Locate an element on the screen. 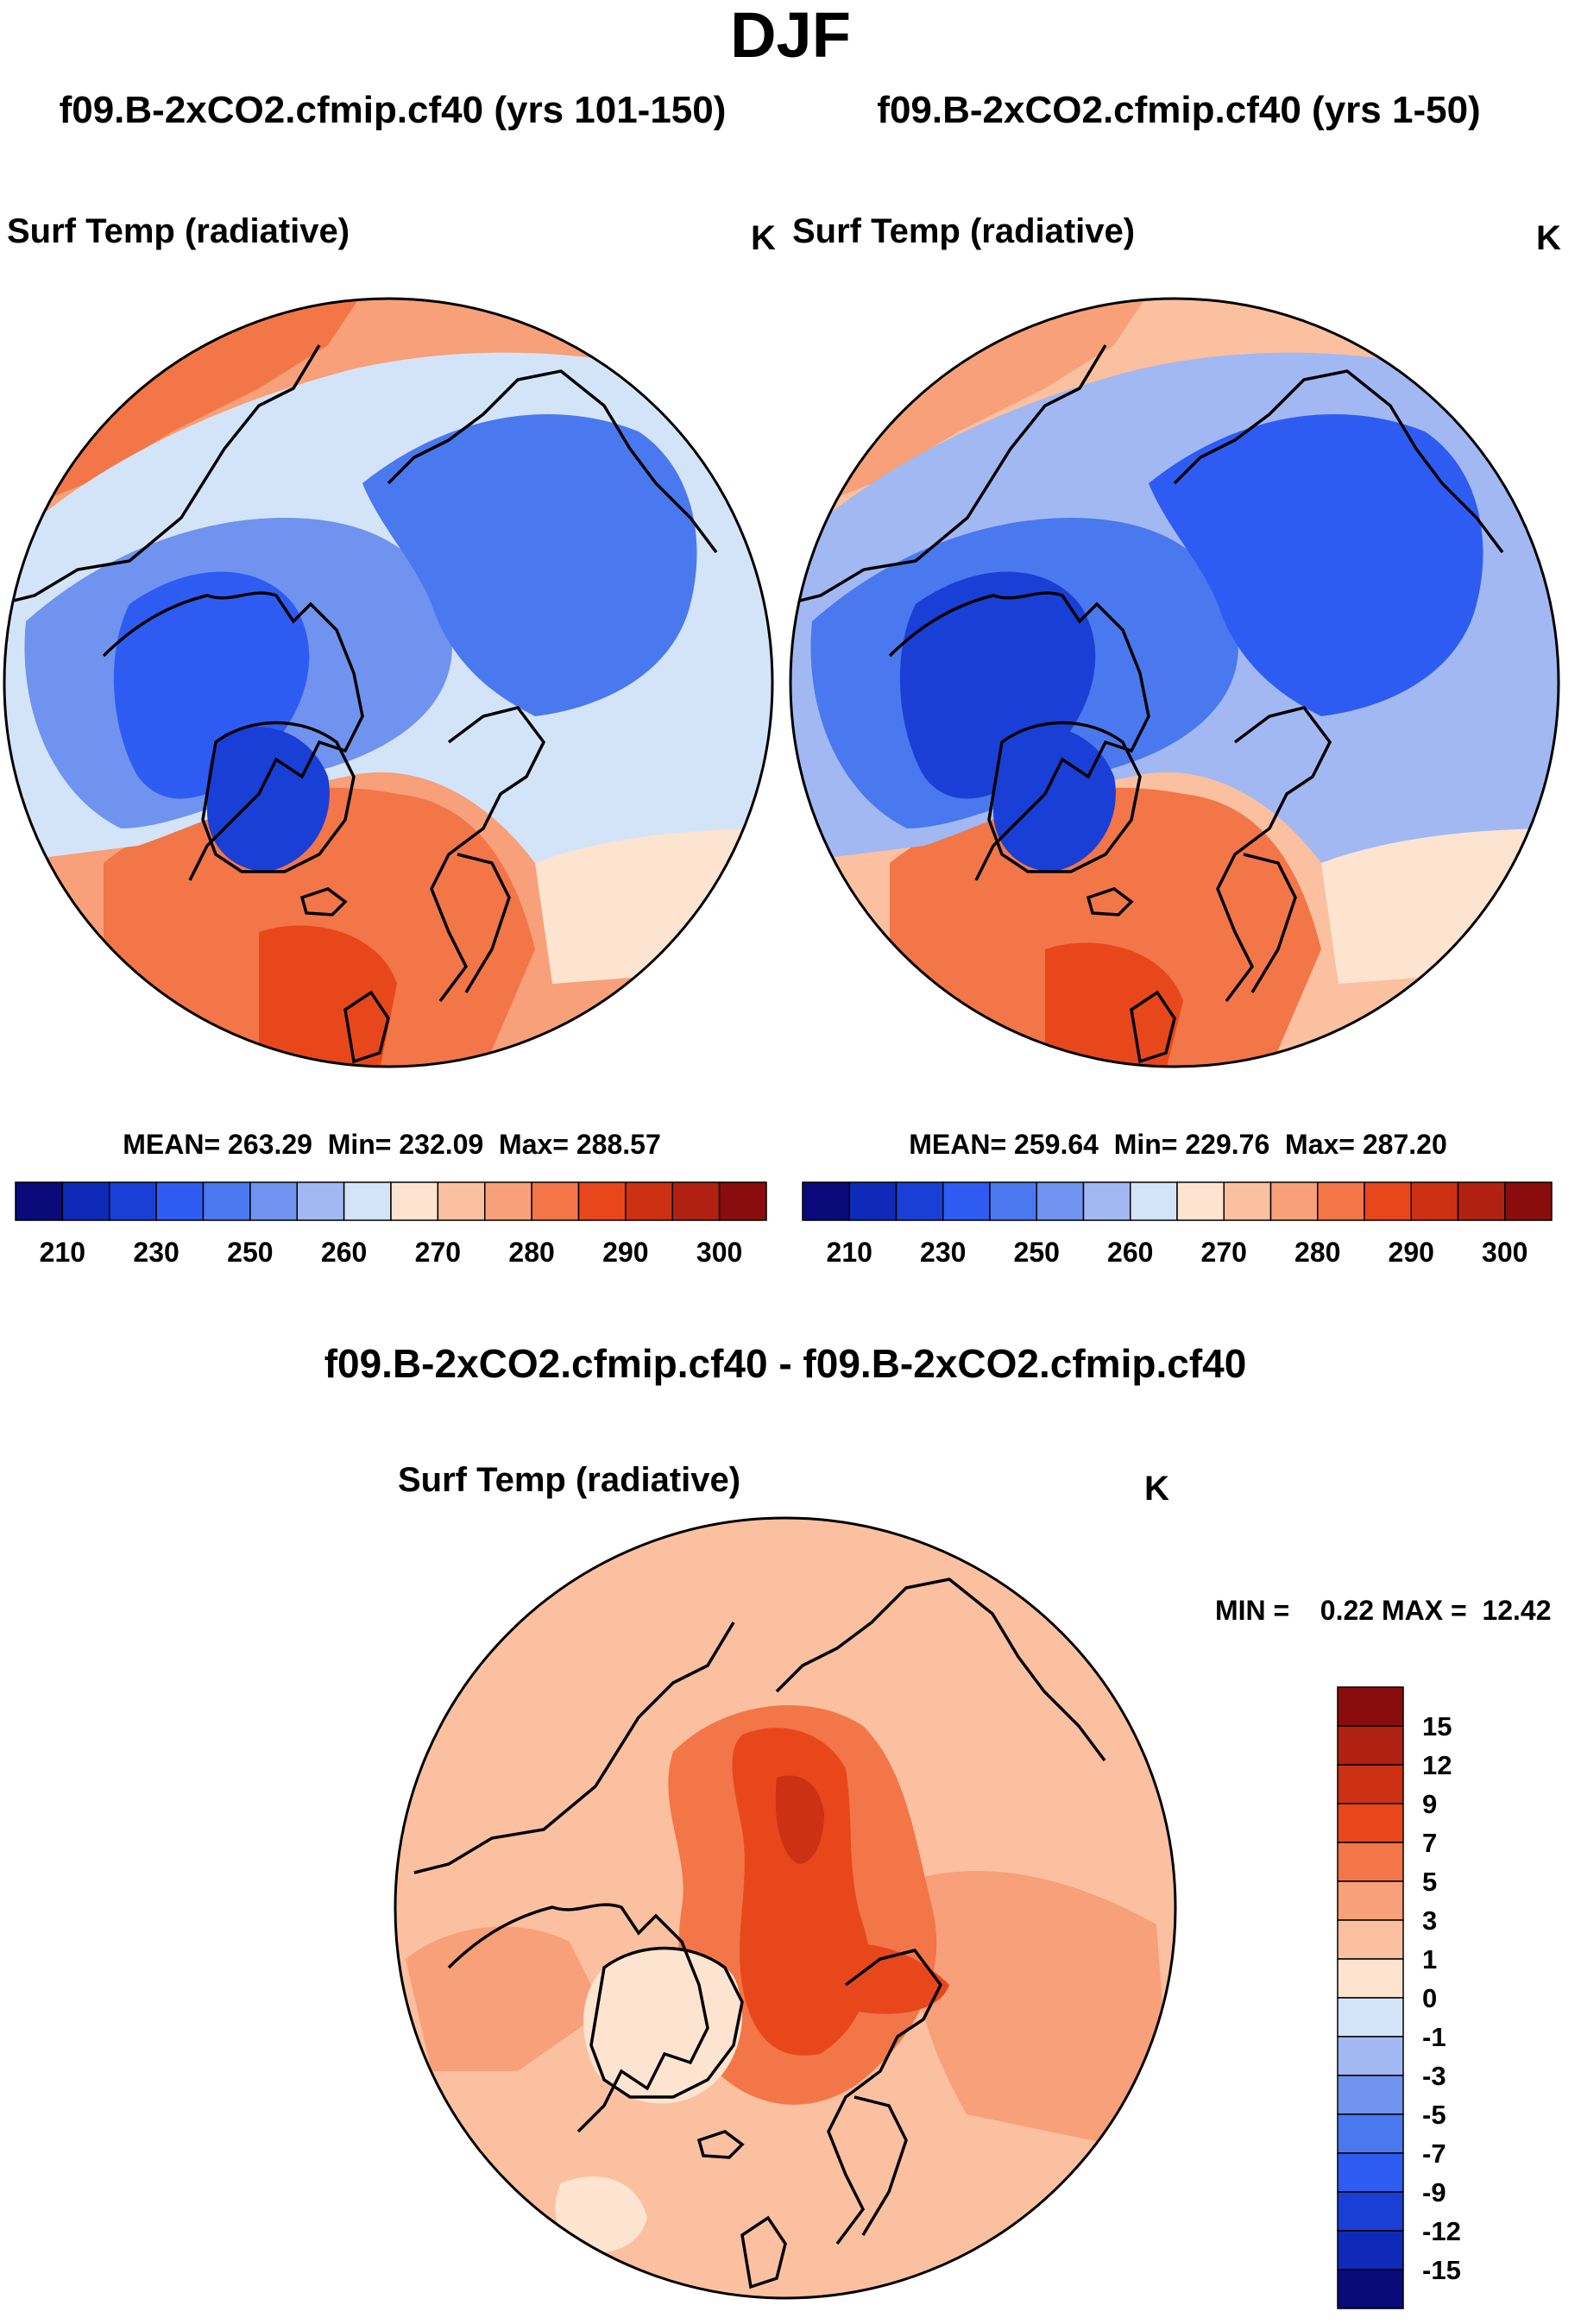 The height and width of the screenshot is (2324, 1581). map3-coast-scandinavia is located at coordinates (880, 2165).